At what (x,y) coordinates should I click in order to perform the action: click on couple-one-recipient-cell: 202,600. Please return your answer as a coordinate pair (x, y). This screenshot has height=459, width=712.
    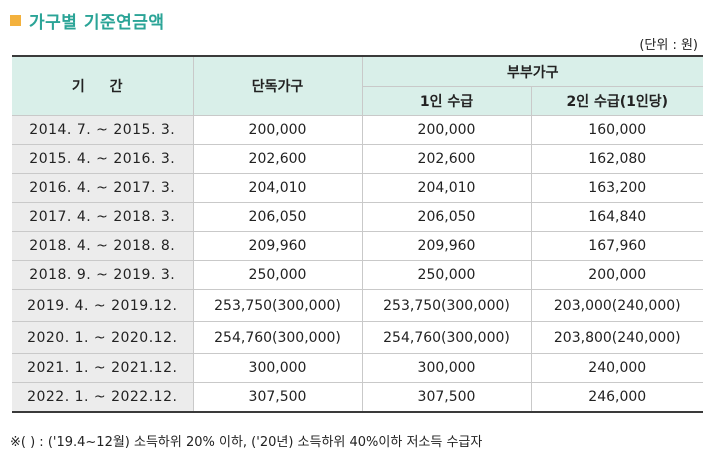
    Looking at the image, I should click on (446, 159).